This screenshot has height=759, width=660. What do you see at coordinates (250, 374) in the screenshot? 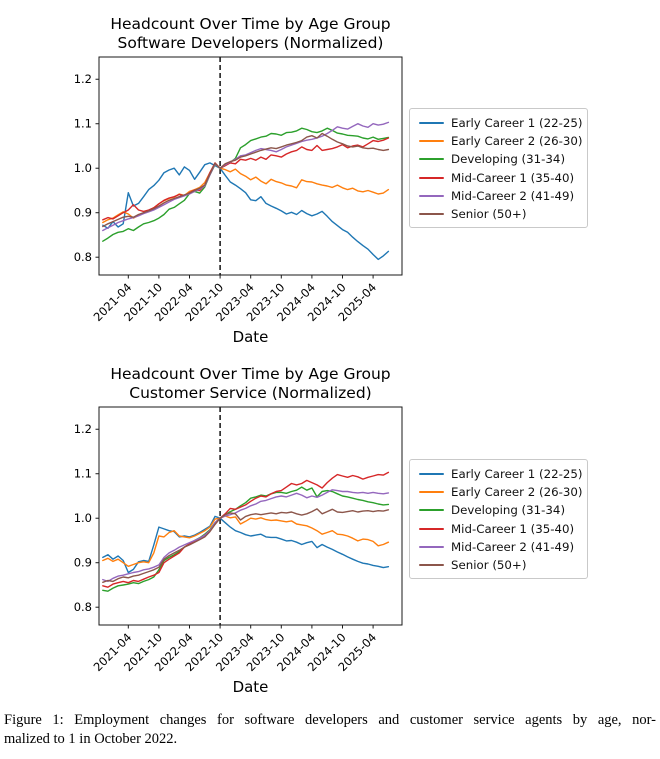
I see `chart2-title-line1: Headcount Over Time by Age Group` at bounding box center [250, 374].